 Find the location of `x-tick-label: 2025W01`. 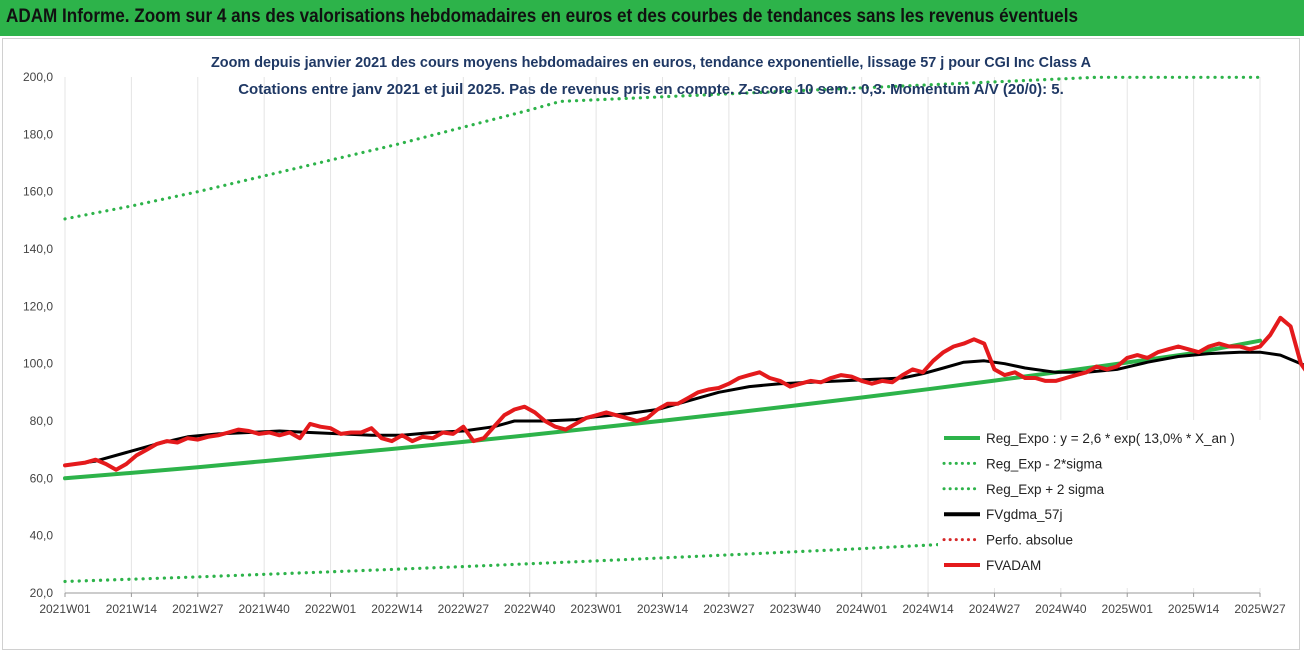

x-tick-label: 2025W01 is located at coordinates (1128, 609).